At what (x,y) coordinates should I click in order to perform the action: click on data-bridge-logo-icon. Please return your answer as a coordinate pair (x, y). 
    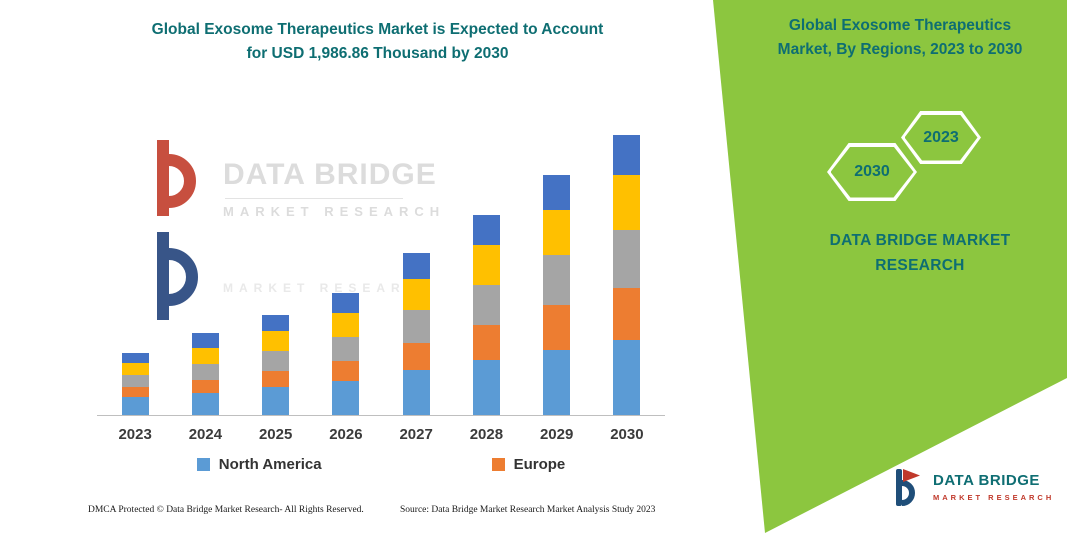
    Looking at the image, I should click on (908, 487).